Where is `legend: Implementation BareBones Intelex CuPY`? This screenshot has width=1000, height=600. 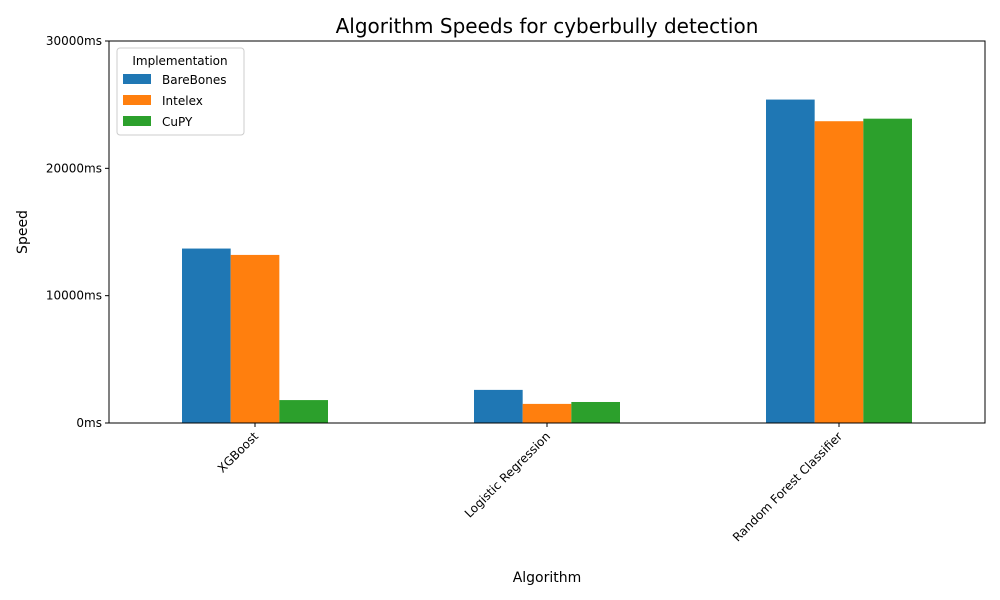 legend: Implementation BareBones Intelex CuPY is located at coordinates (180, 91).